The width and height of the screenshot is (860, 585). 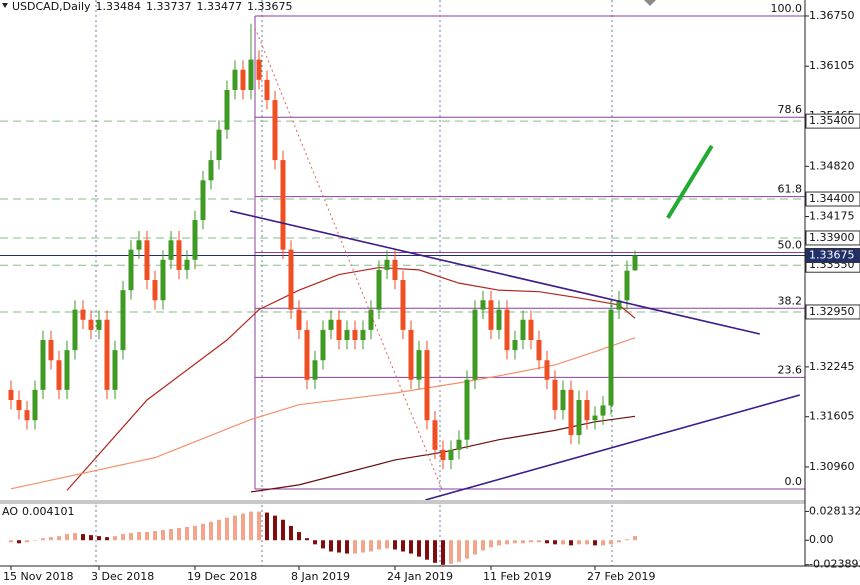 What do you see at coordinates (832, 366) in the screenshot?
I see `y-tick-label: 1.32245` at bounding box center [832, 366].